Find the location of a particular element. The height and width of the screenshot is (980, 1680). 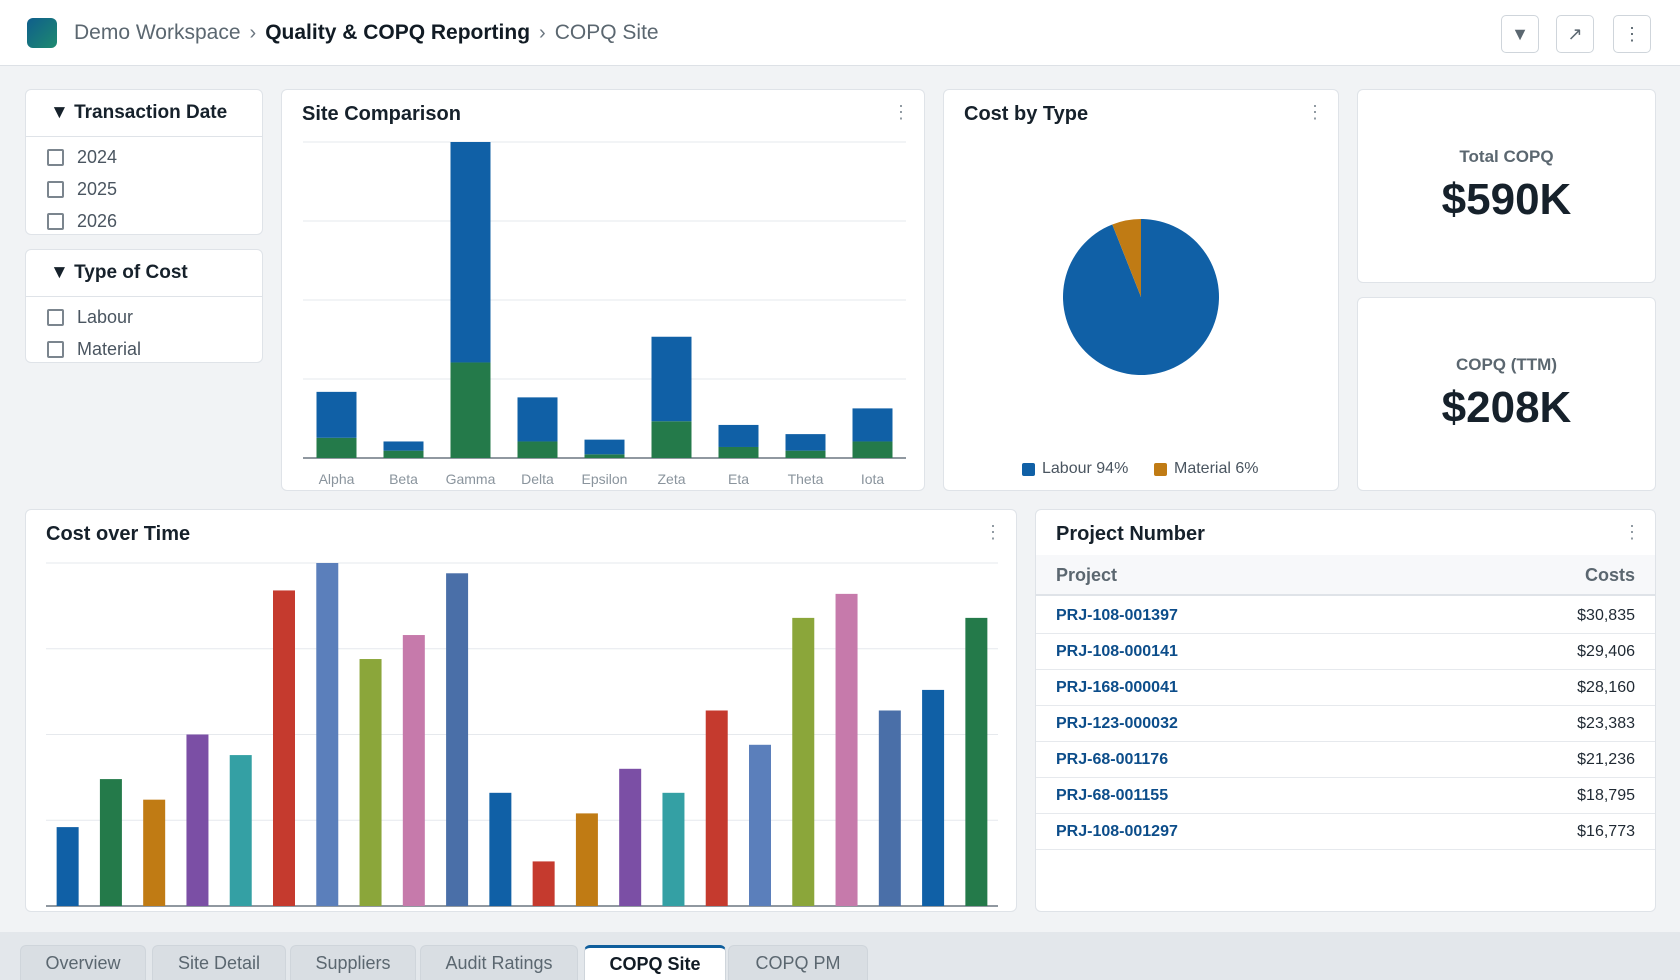

column-header-costs: Costs is located at coordinates (1609, 575).